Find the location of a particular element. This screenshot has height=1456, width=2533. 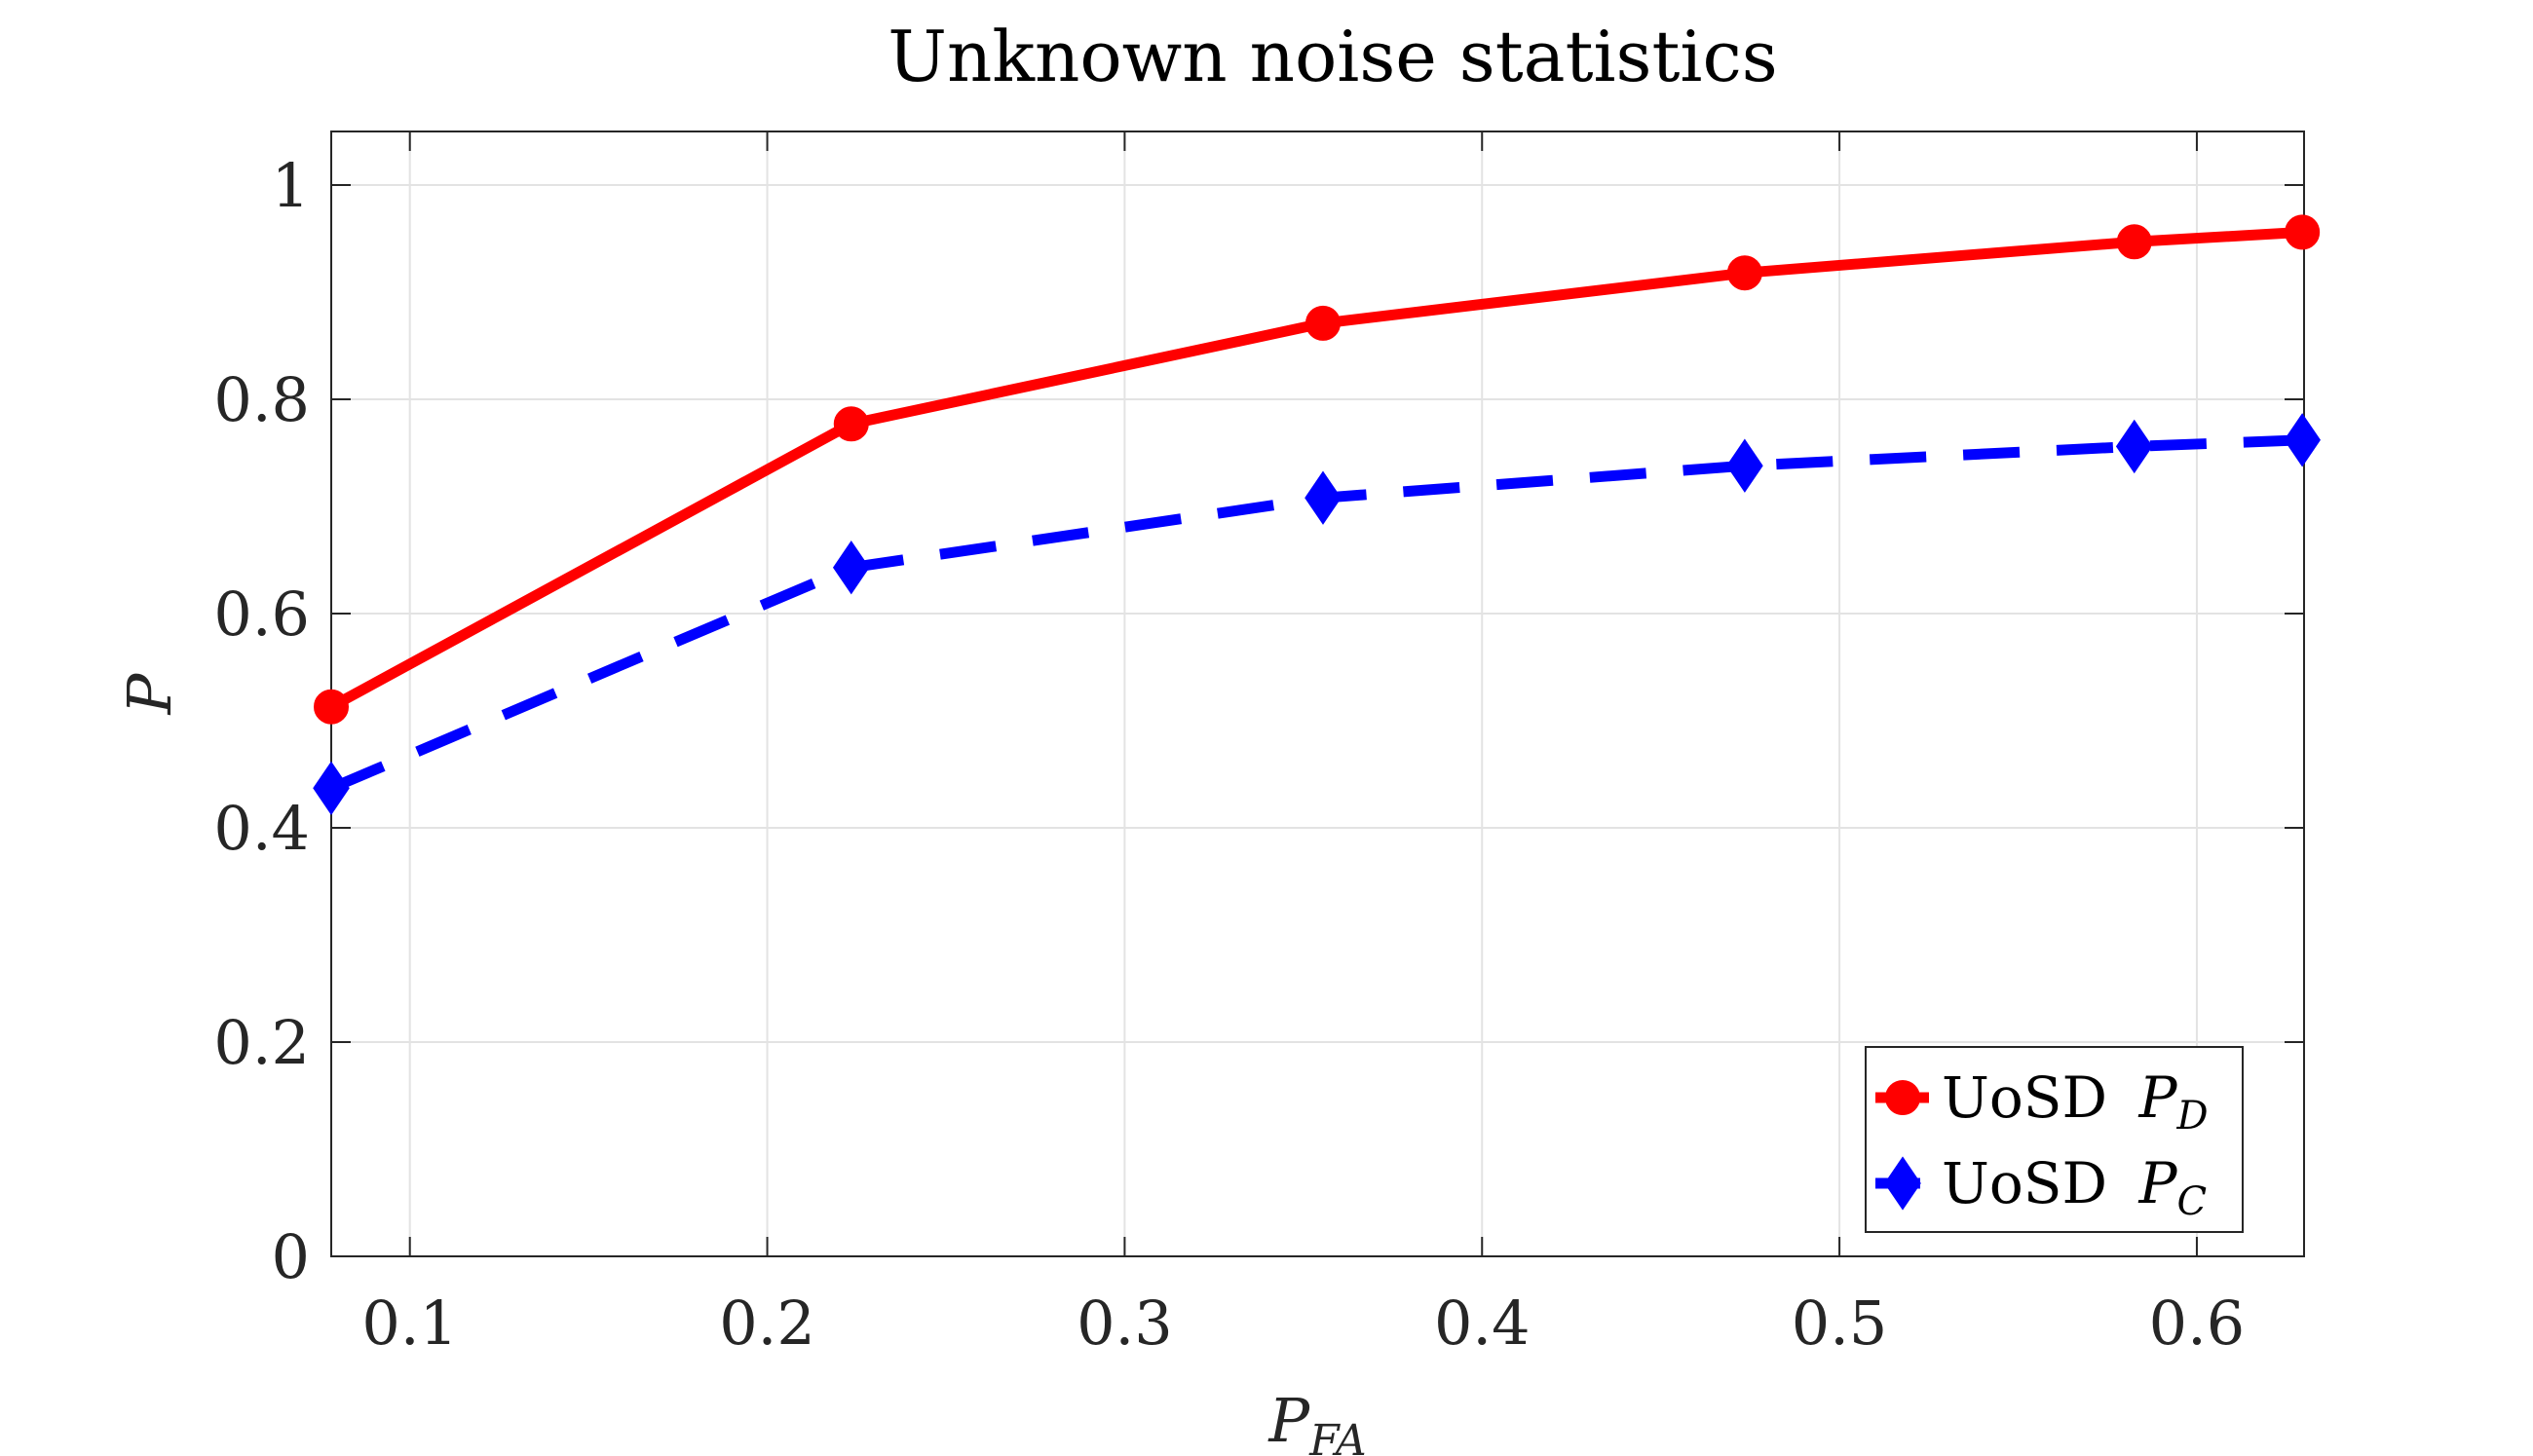

legend-box is located at coordinates (2054, 1139).